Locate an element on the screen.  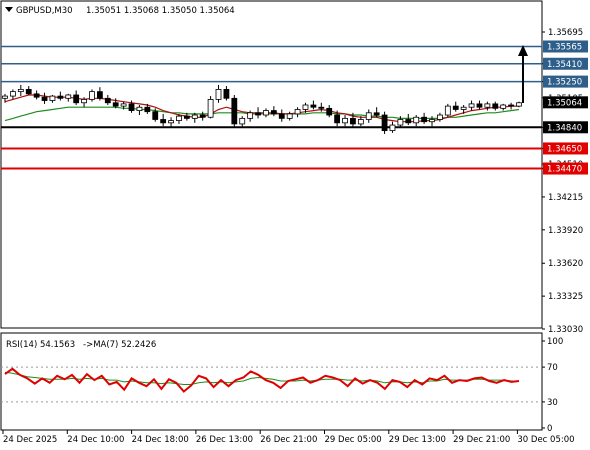
time-tick-label: 24 Dec 18:00 is located at coordinates (160, 440).